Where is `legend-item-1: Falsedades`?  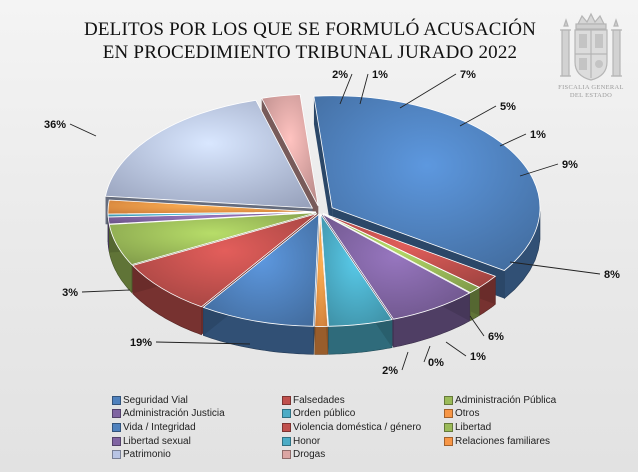
legend-item-1: Falsedades is located at coordinates (363, 400).